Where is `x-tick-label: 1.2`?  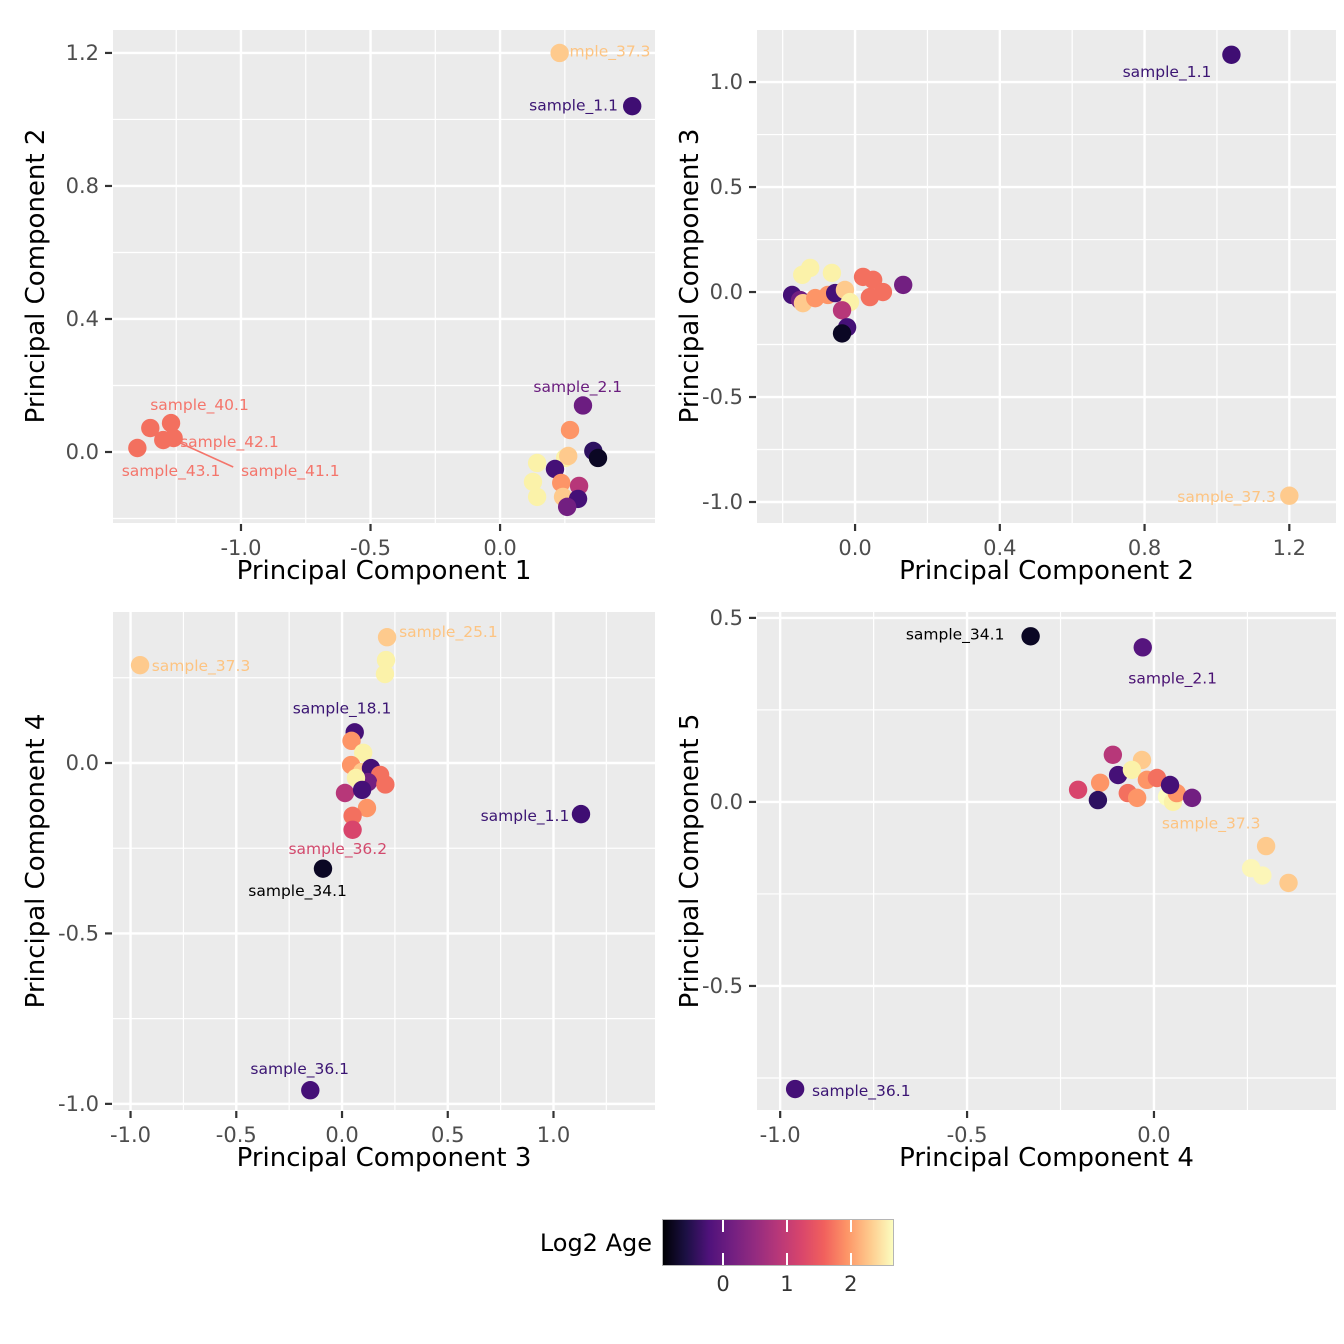 x-tick-label: 1.2 is located at coordinates (1289, 548).